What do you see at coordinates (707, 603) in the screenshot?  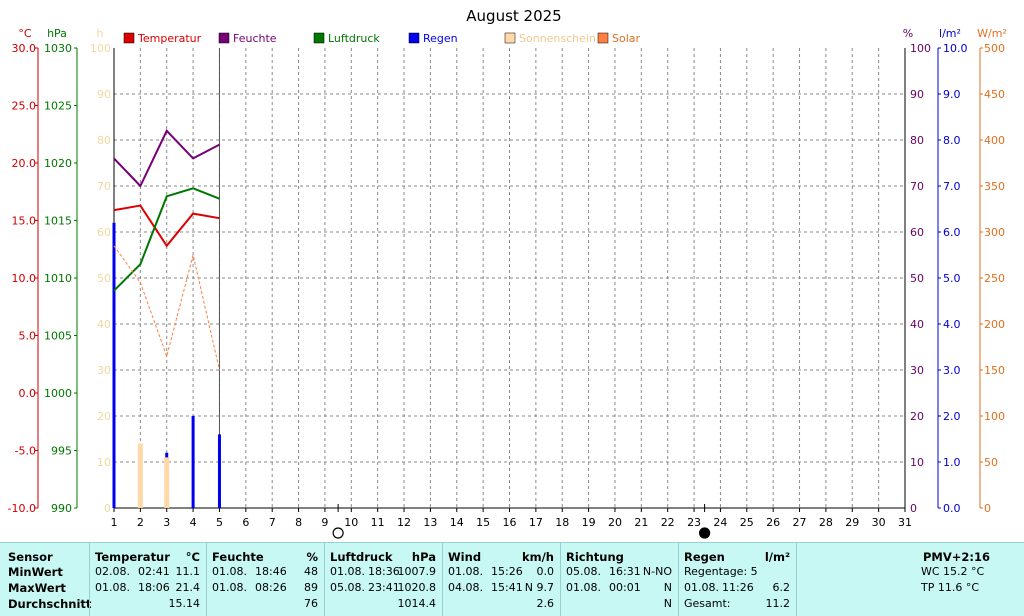 I see `regen-gesamt-label: Gesamt:` at bounding box center [707, 603].